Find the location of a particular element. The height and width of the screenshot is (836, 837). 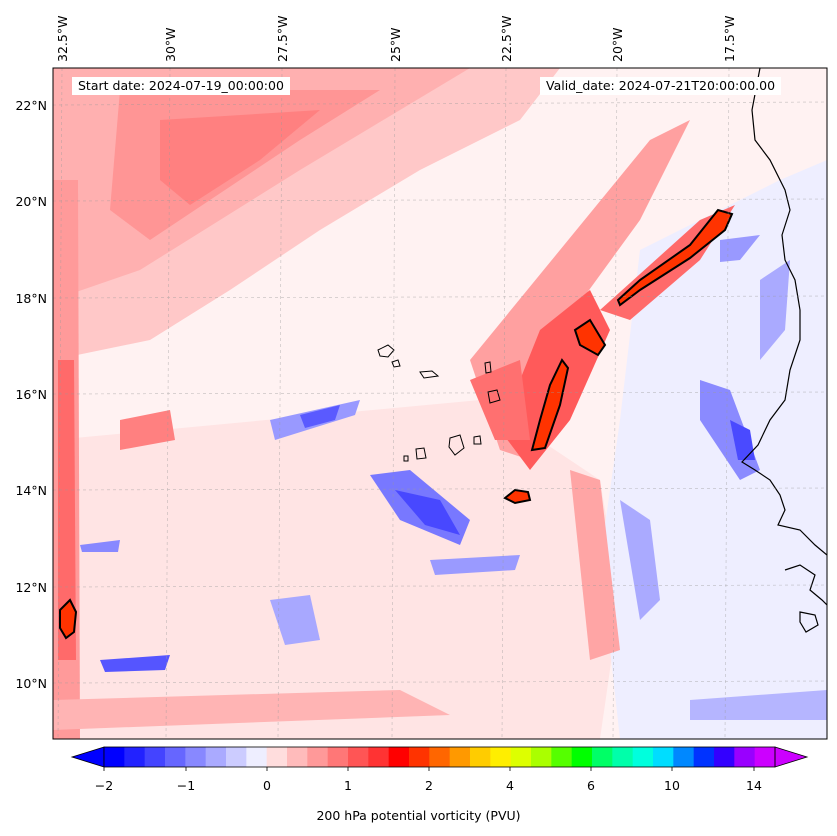

lon-tick-label: 25°W is located at coordinates (395, 44).